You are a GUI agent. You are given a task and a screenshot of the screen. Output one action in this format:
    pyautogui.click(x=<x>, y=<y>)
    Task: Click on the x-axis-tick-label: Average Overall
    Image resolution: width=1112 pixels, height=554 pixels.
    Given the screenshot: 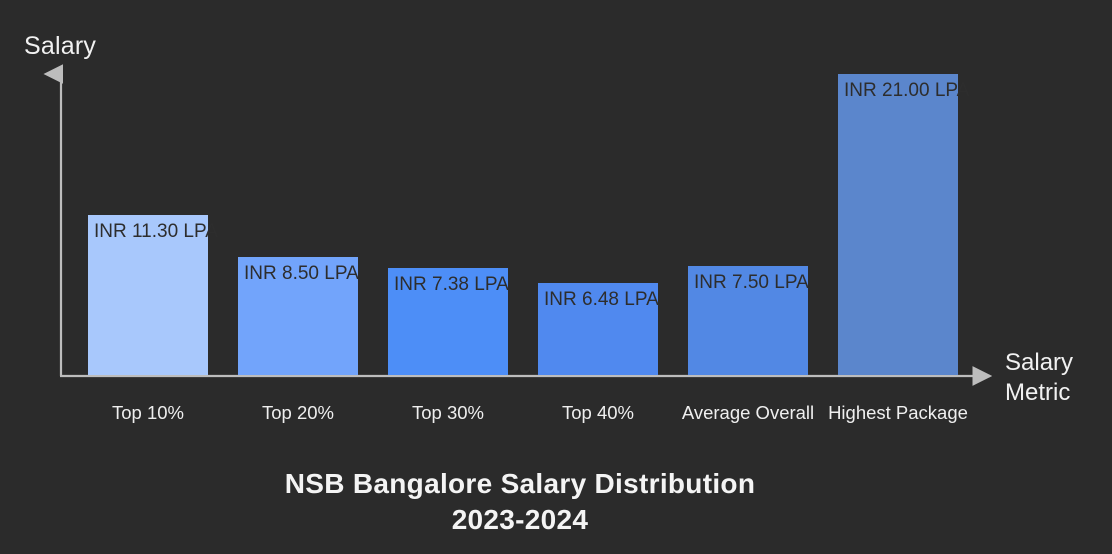 What is the action you would take?
    pyautogui.click(x=748, y=412)
    